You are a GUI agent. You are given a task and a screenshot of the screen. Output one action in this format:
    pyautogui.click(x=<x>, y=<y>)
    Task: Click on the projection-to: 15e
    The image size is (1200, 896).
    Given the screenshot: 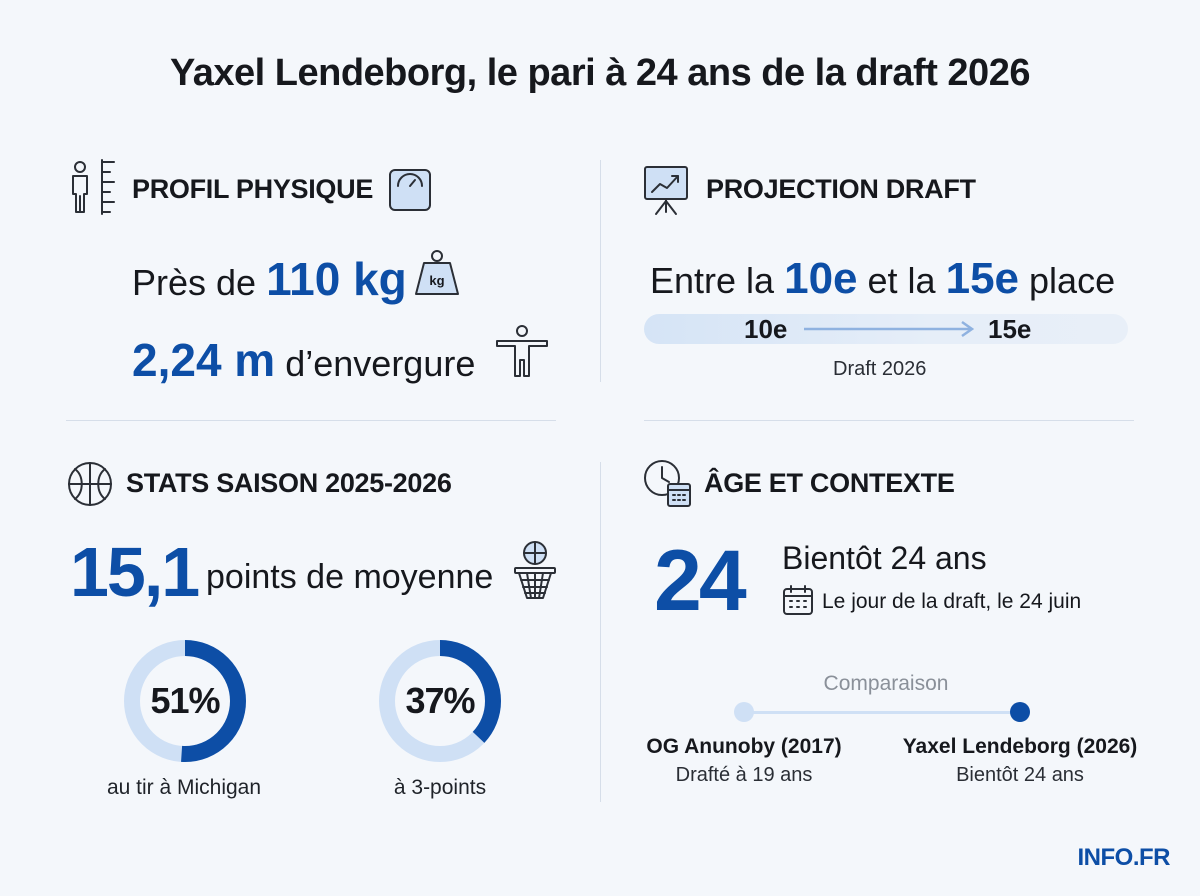 What is the action you would take?
    pyautogui.click(x=982, y=278)
    